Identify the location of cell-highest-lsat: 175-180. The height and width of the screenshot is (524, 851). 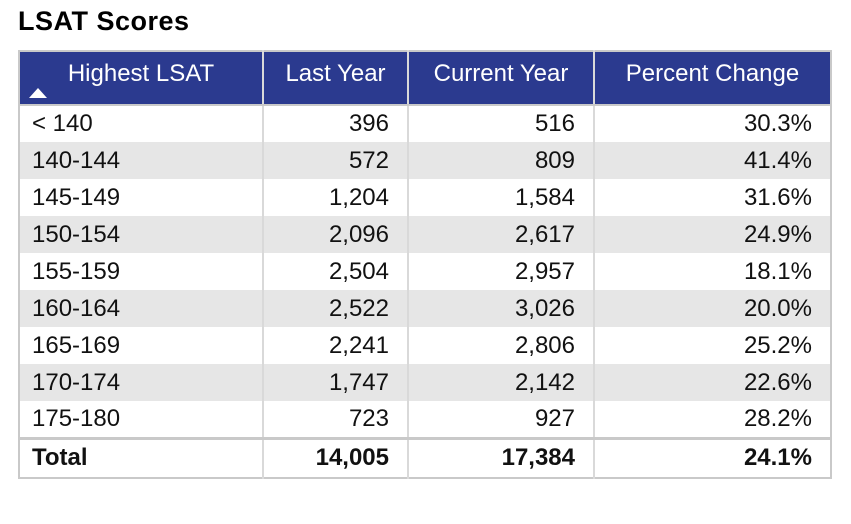
(76, 418).